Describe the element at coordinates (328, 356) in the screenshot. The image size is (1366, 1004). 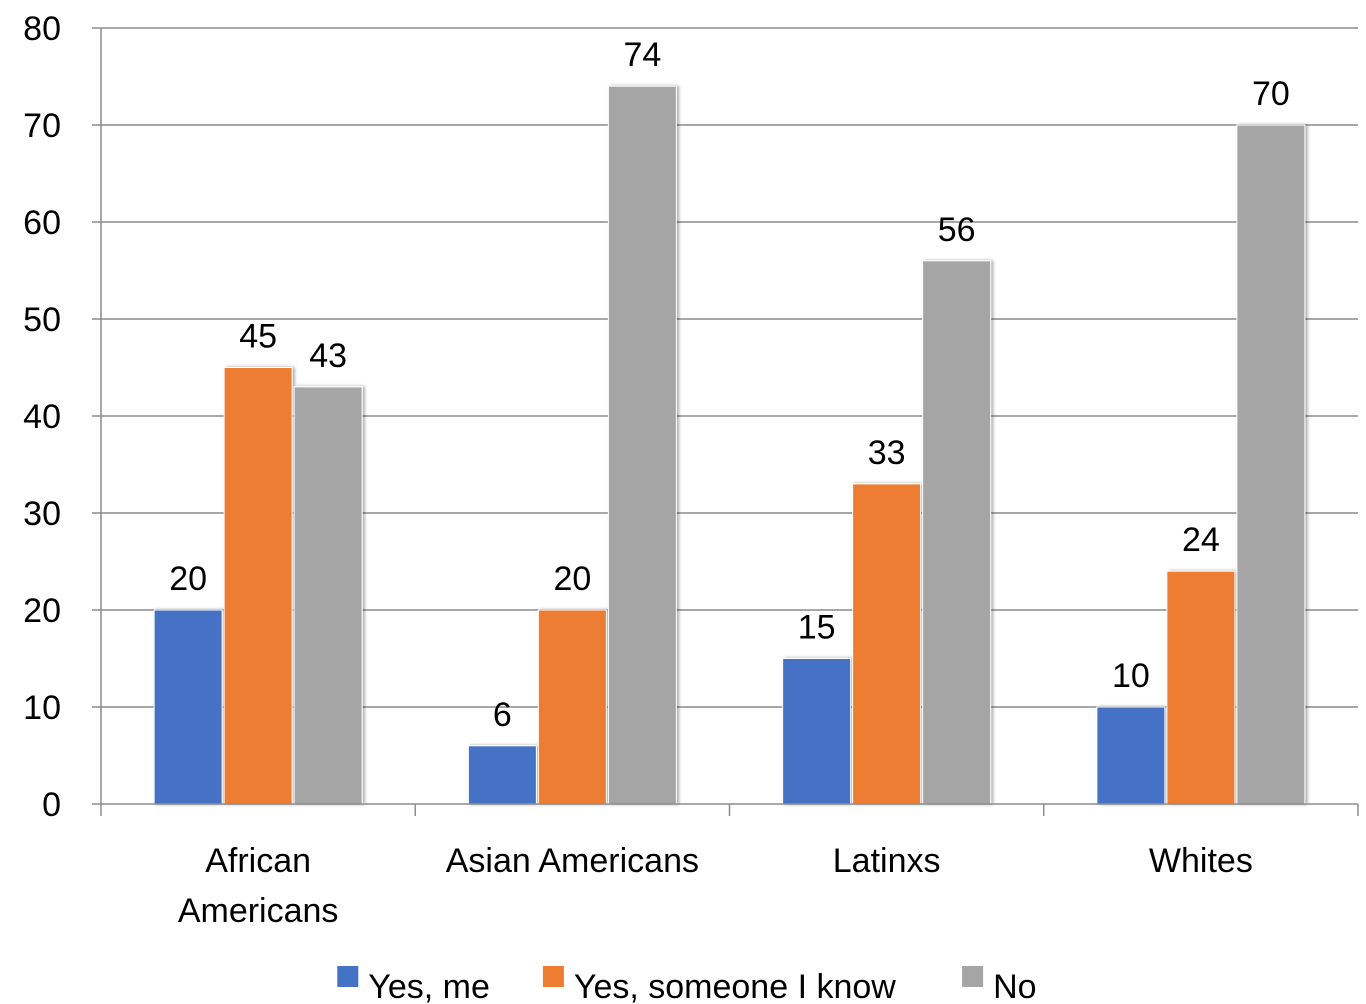
I see `data-label: 43` at that location.